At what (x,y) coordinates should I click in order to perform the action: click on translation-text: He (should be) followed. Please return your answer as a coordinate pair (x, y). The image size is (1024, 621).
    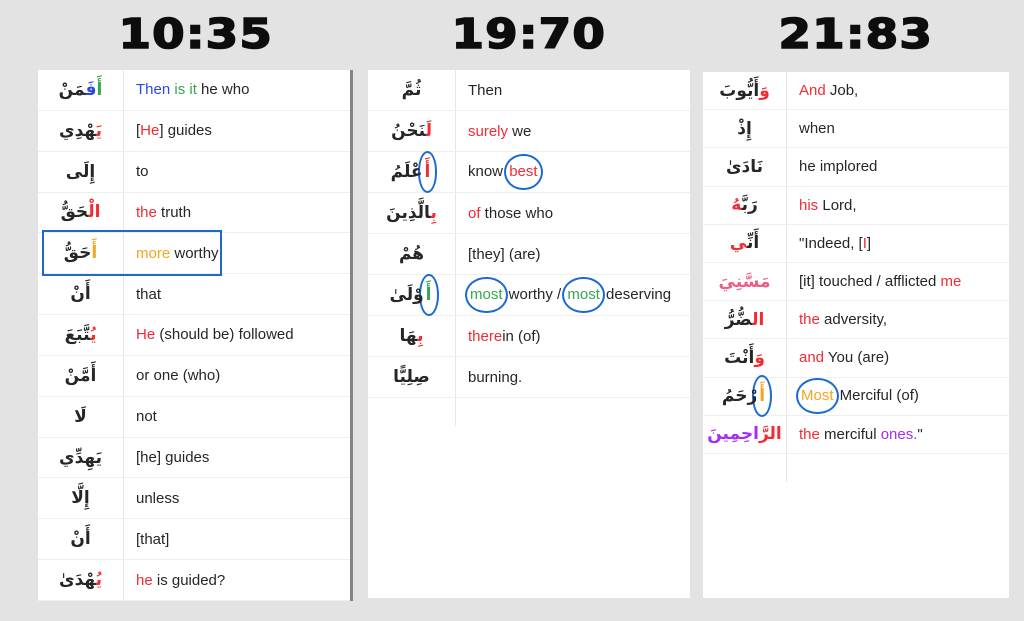
    Looking at the image, I should click on (238, 334).